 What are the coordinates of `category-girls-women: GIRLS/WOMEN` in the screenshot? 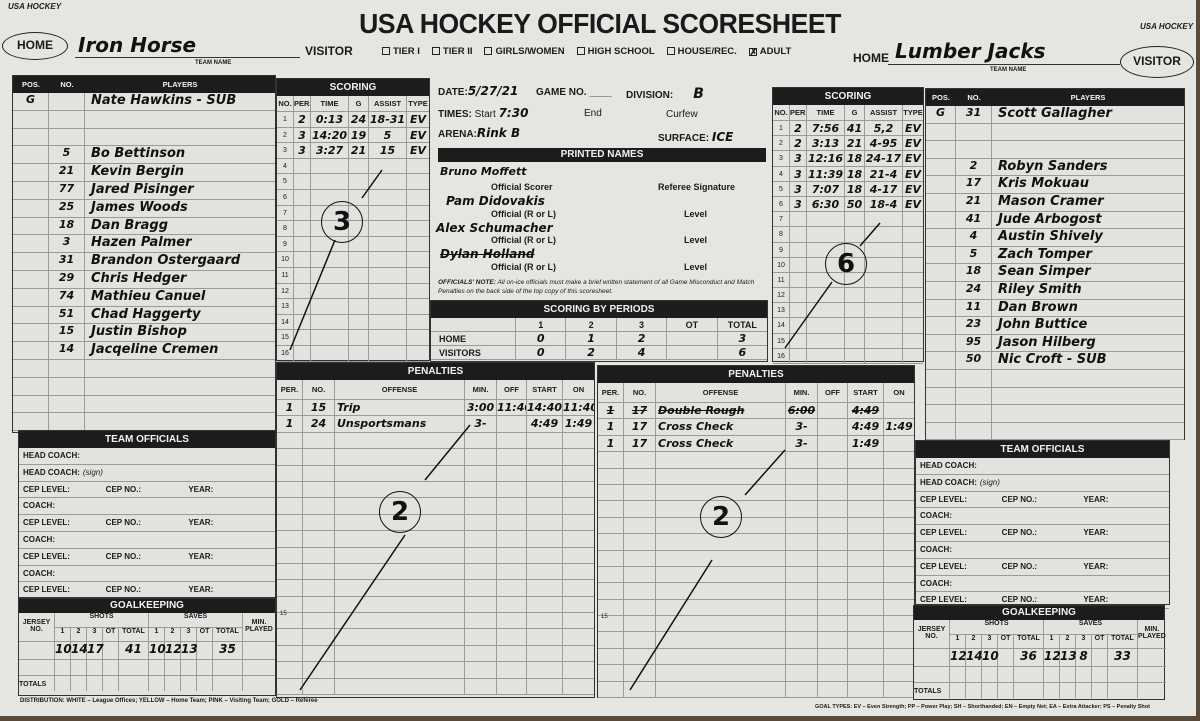 It's located at (524, 51).